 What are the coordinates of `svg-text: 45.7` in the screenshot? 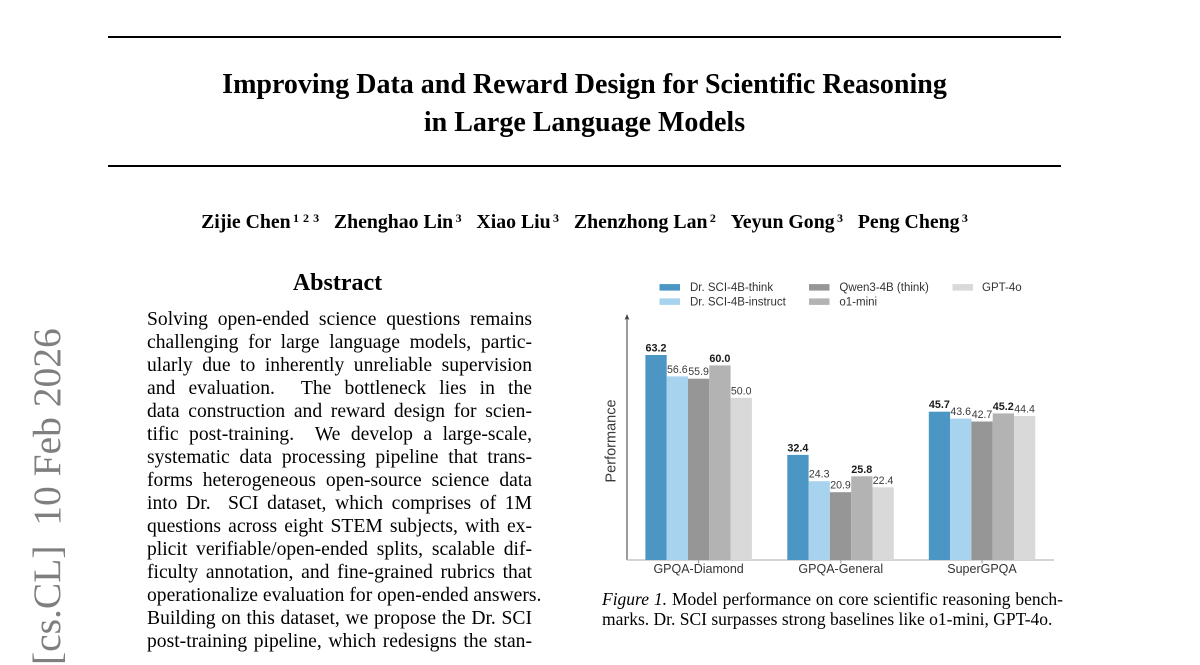 It's located at (939, 405).